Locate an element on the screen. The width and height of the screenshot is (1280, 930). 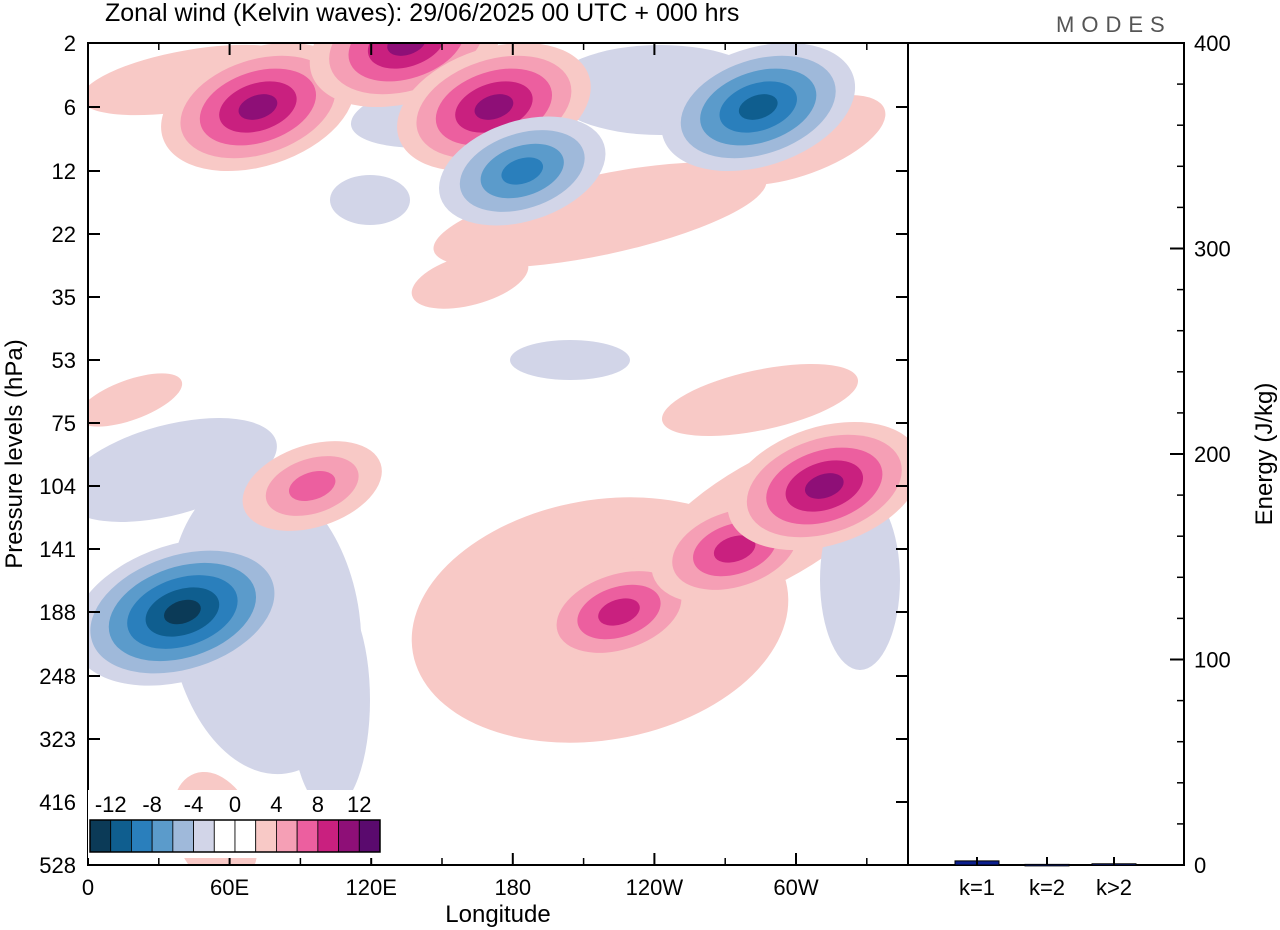
energy-category-label: k>2 is located at coordinates (1114, 887).